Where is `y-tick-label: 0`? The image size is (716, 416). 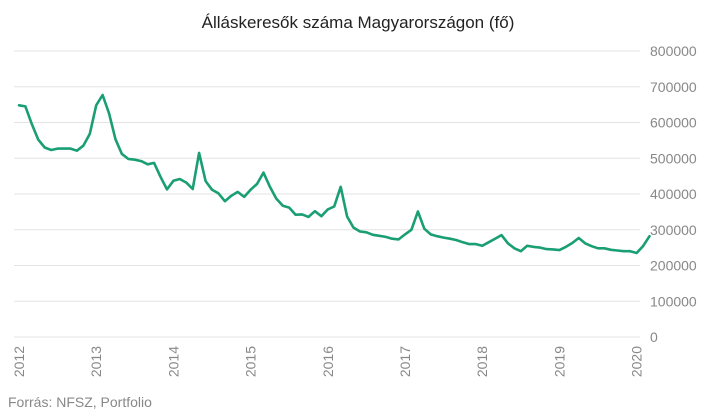 y-tick-label: 0 is located at coordinates (654, 337).